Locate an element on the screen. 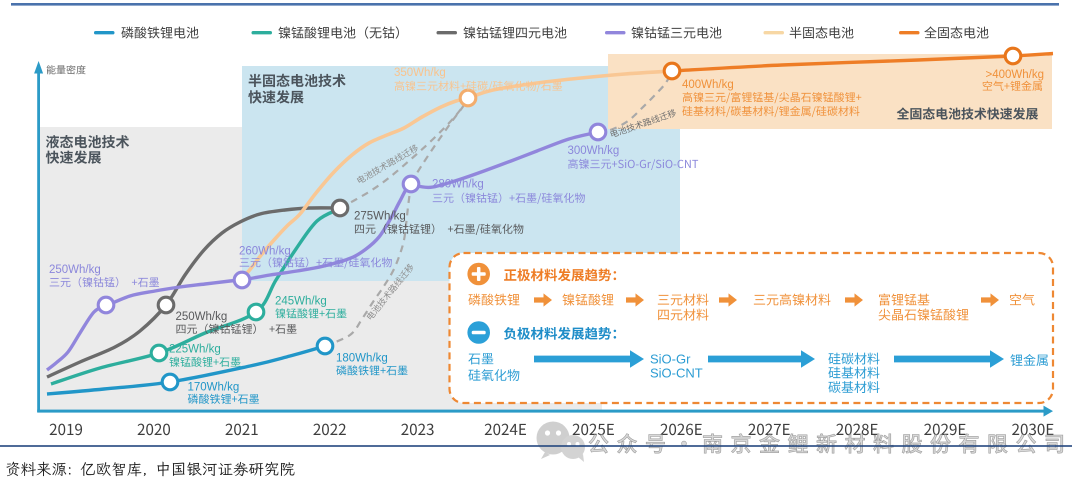  svg-text: 350Wh/kg is located at coordinates (420, 73).